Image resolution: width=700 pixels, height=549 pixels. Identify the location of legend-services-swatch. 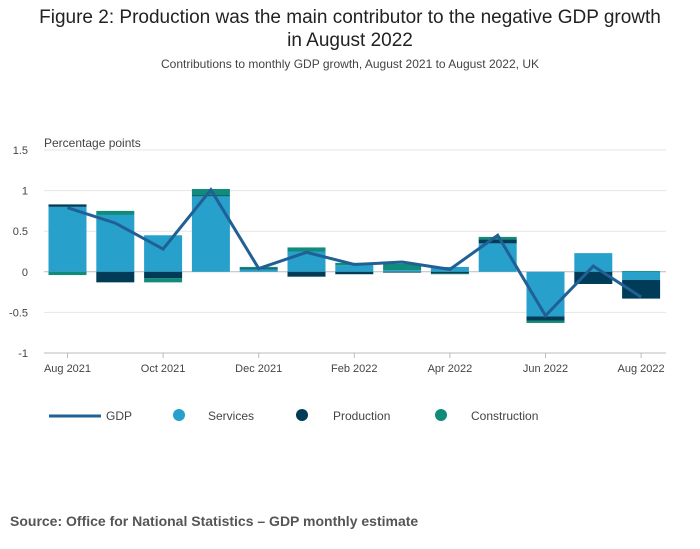
(179, 415).